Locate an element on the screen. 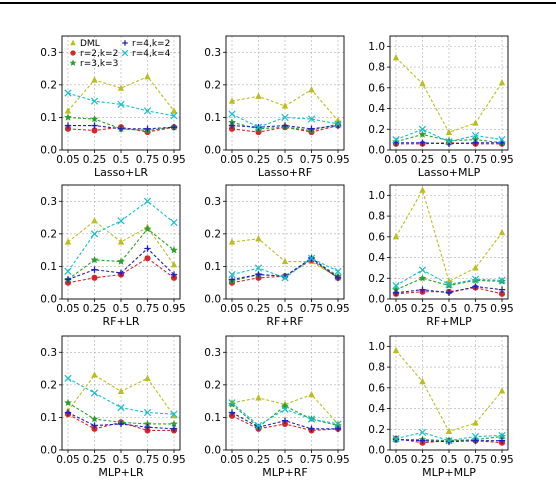  y-tick-label: 0.8 is located at coordinates (376, 217).